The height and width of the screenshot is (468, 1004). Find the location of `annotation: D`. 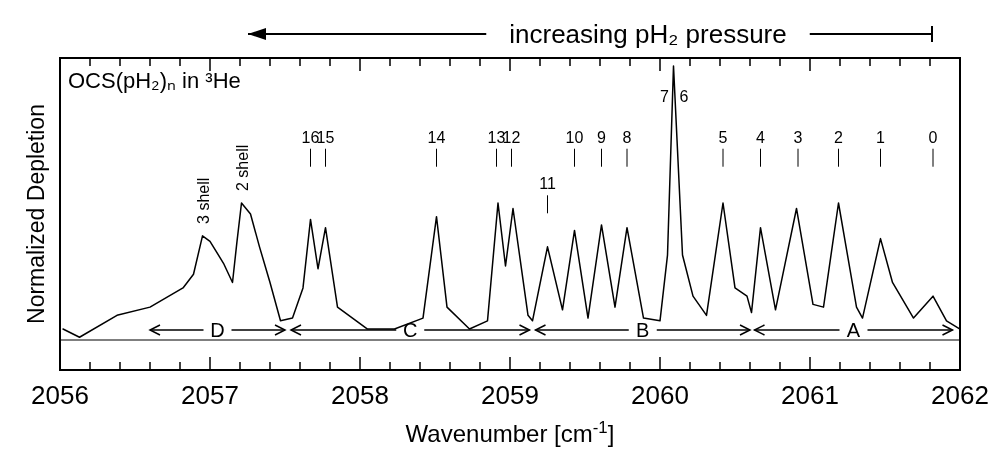

annotation: D is located at coordinates (217, 330).